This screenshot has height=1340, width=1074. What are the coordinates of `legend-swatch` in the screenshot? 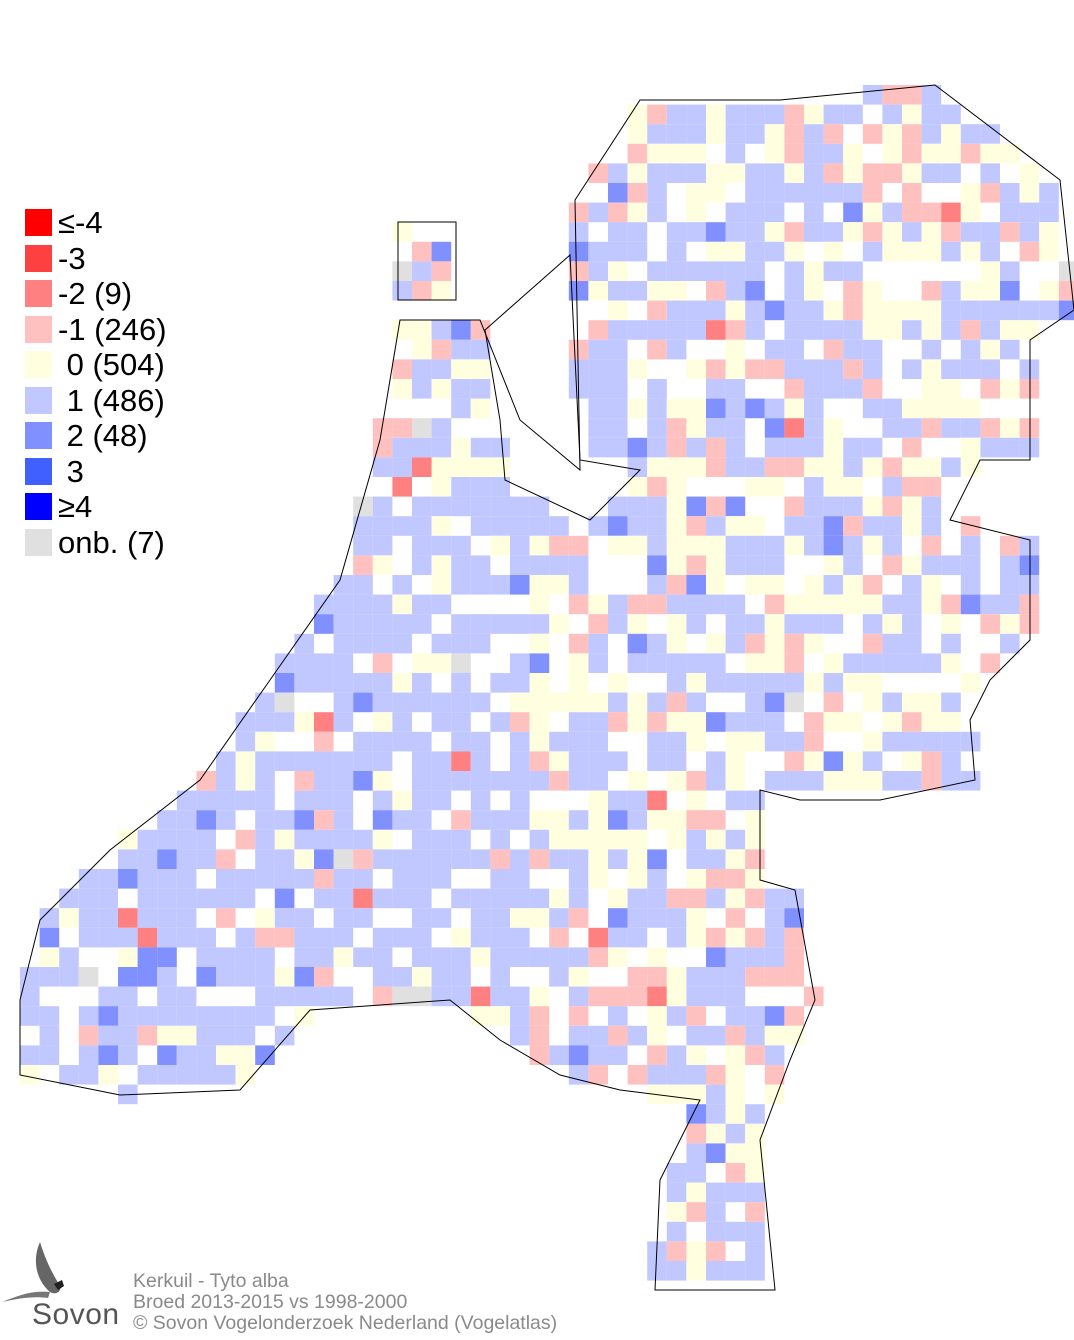 It's located at (38, 436).